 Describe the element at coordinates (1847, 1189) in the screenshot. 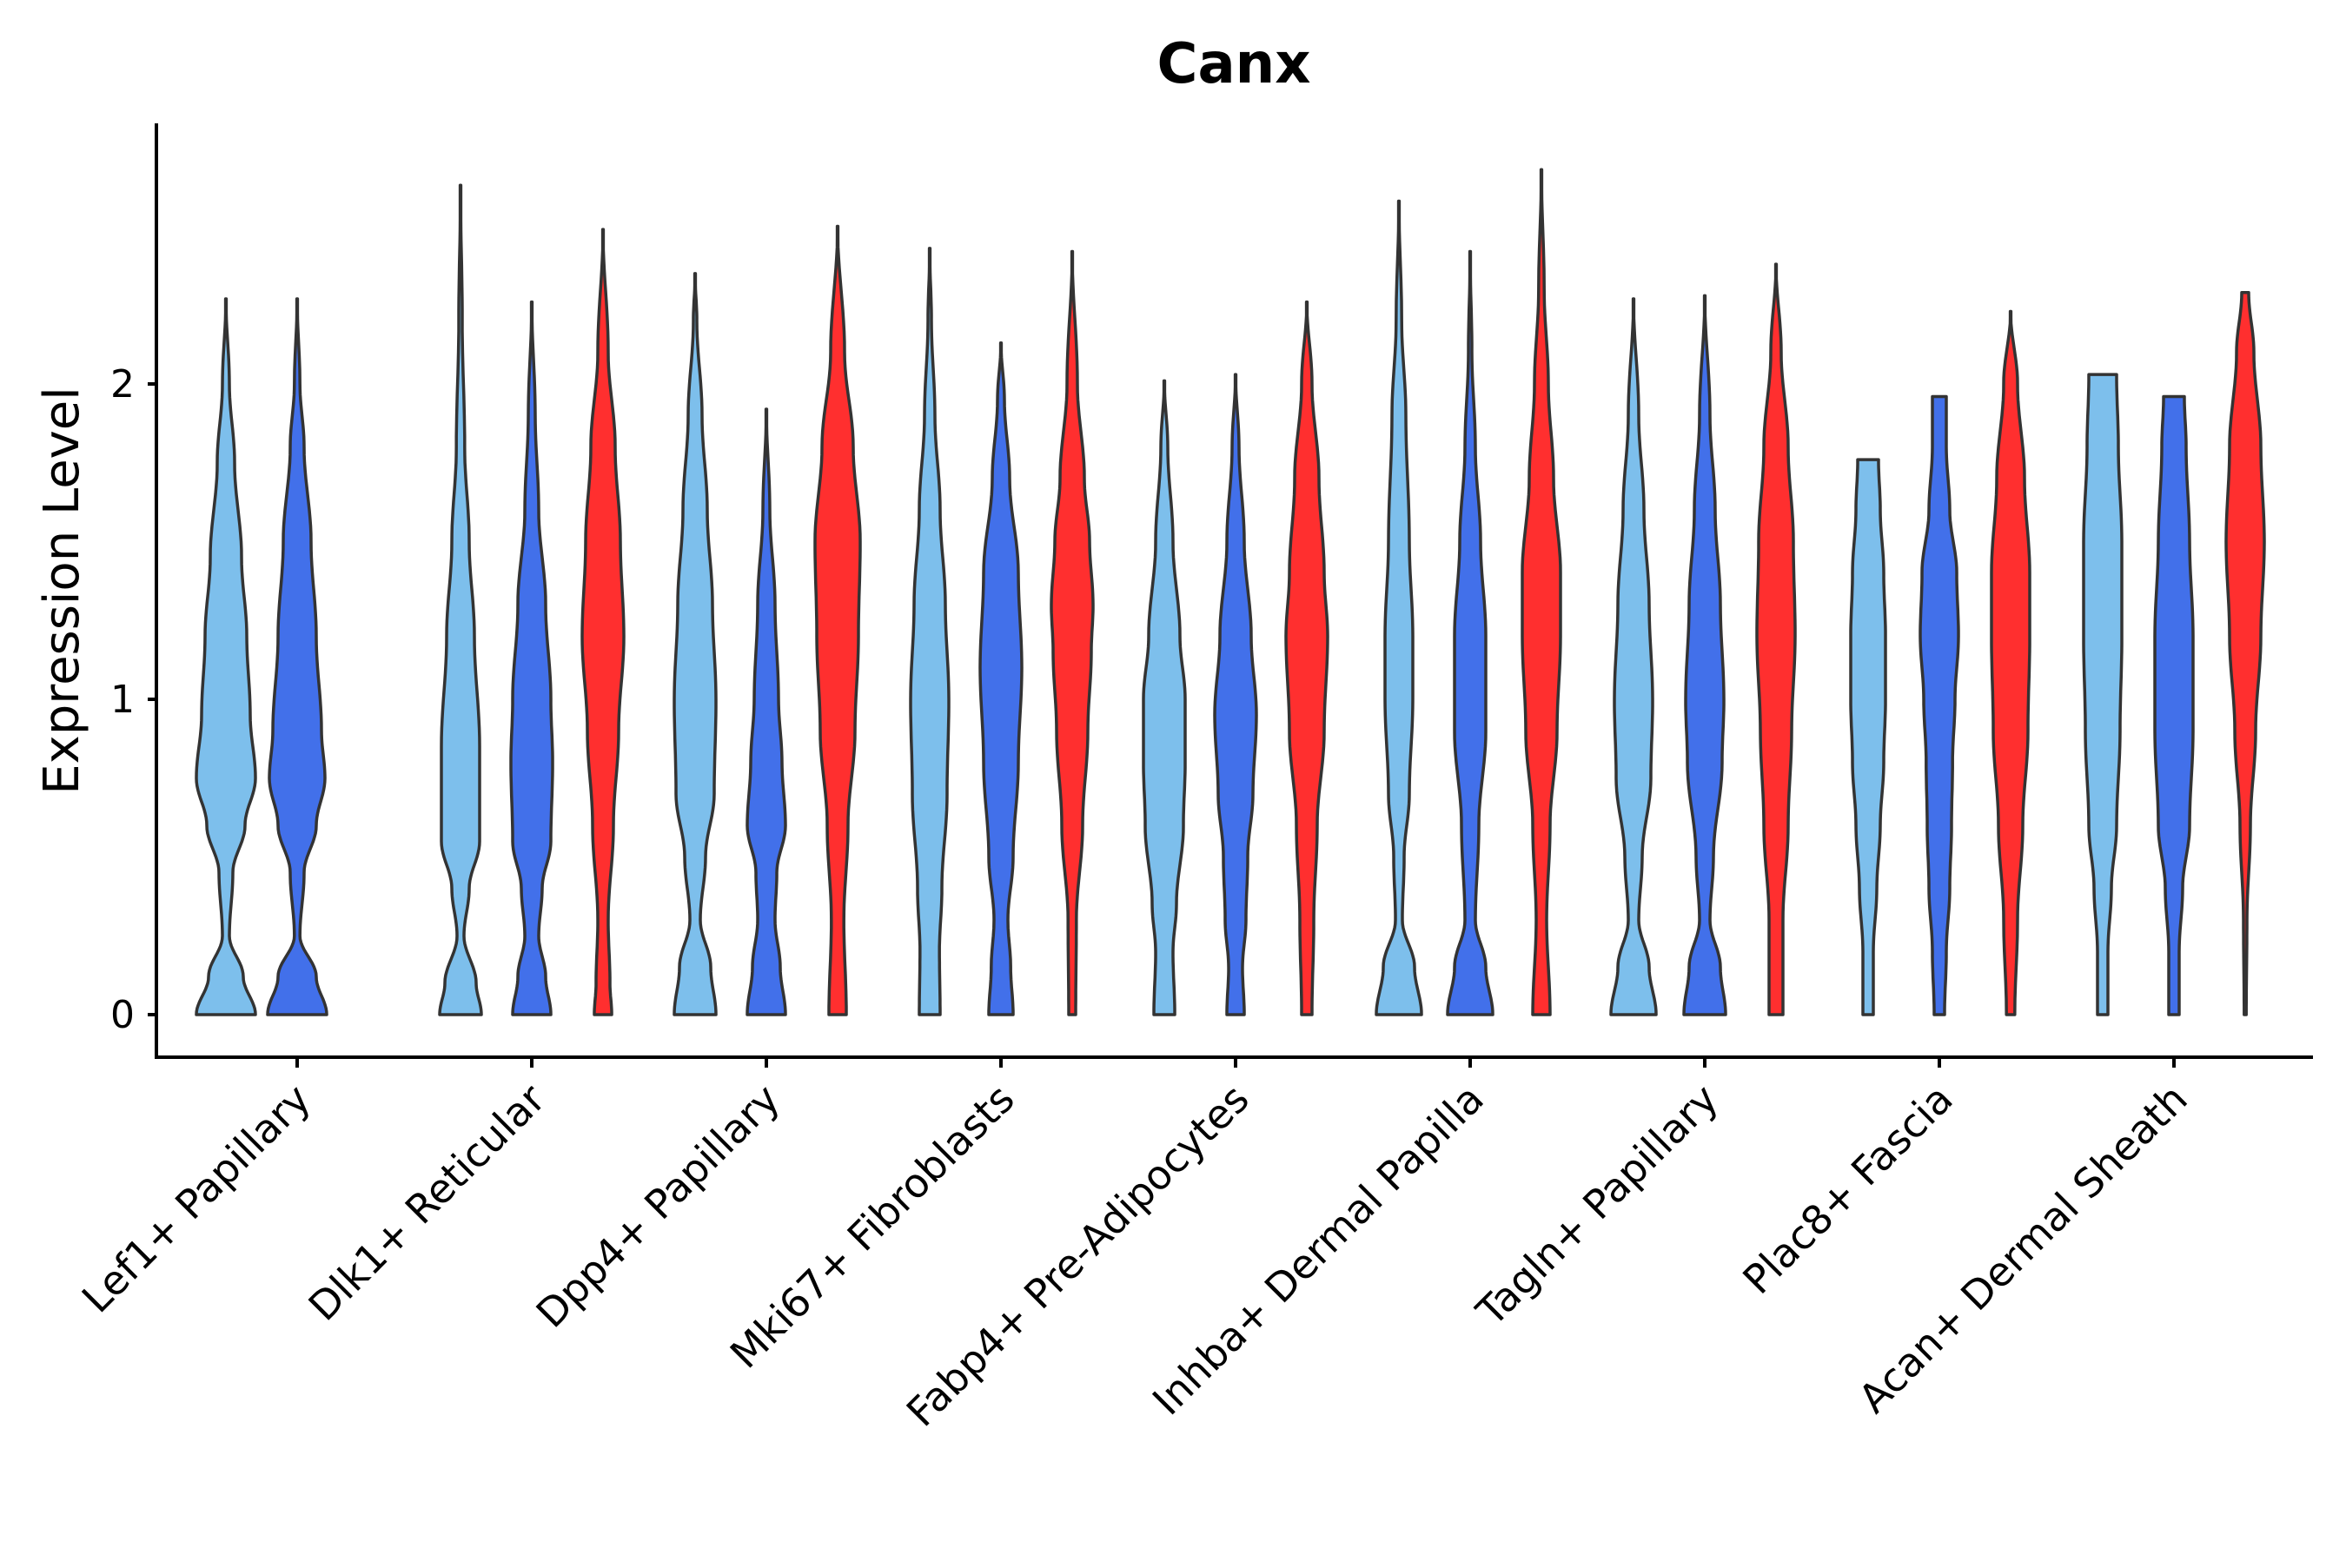

I see `x-tick-label: Plac8+ Fascia` at that location.